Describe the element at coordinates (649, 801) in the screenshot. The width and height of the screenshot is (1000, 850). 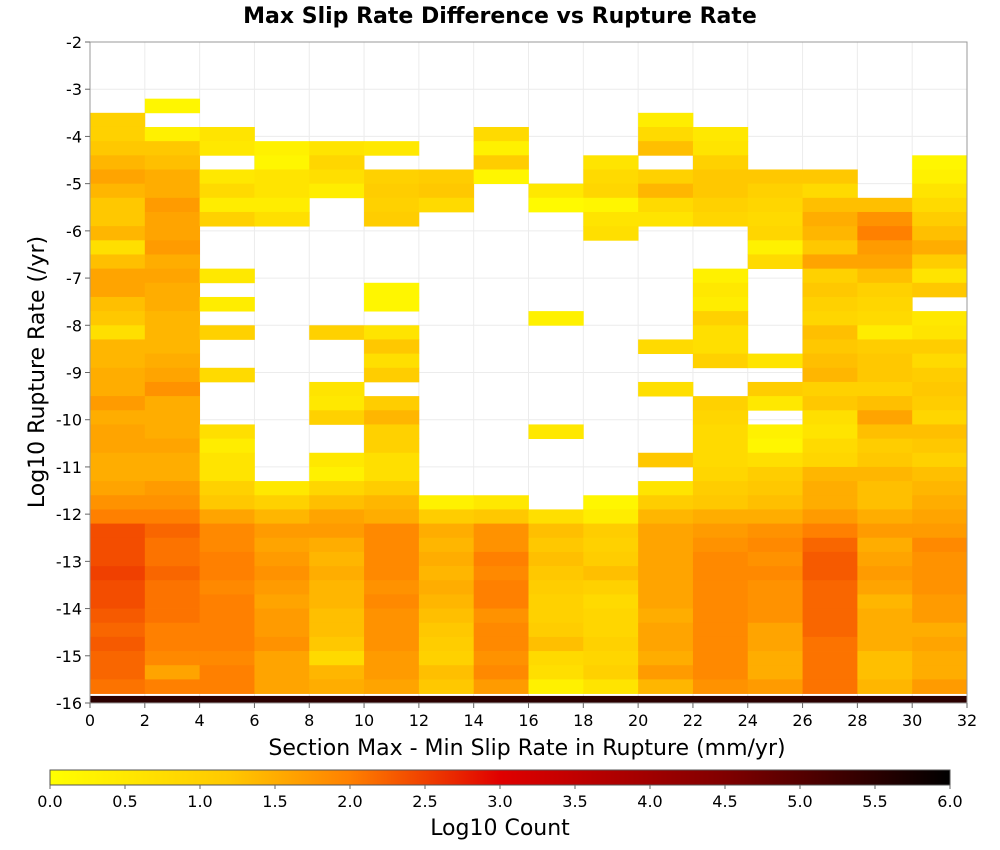
I see `colorbar-tick-label: 4.0` at that location.